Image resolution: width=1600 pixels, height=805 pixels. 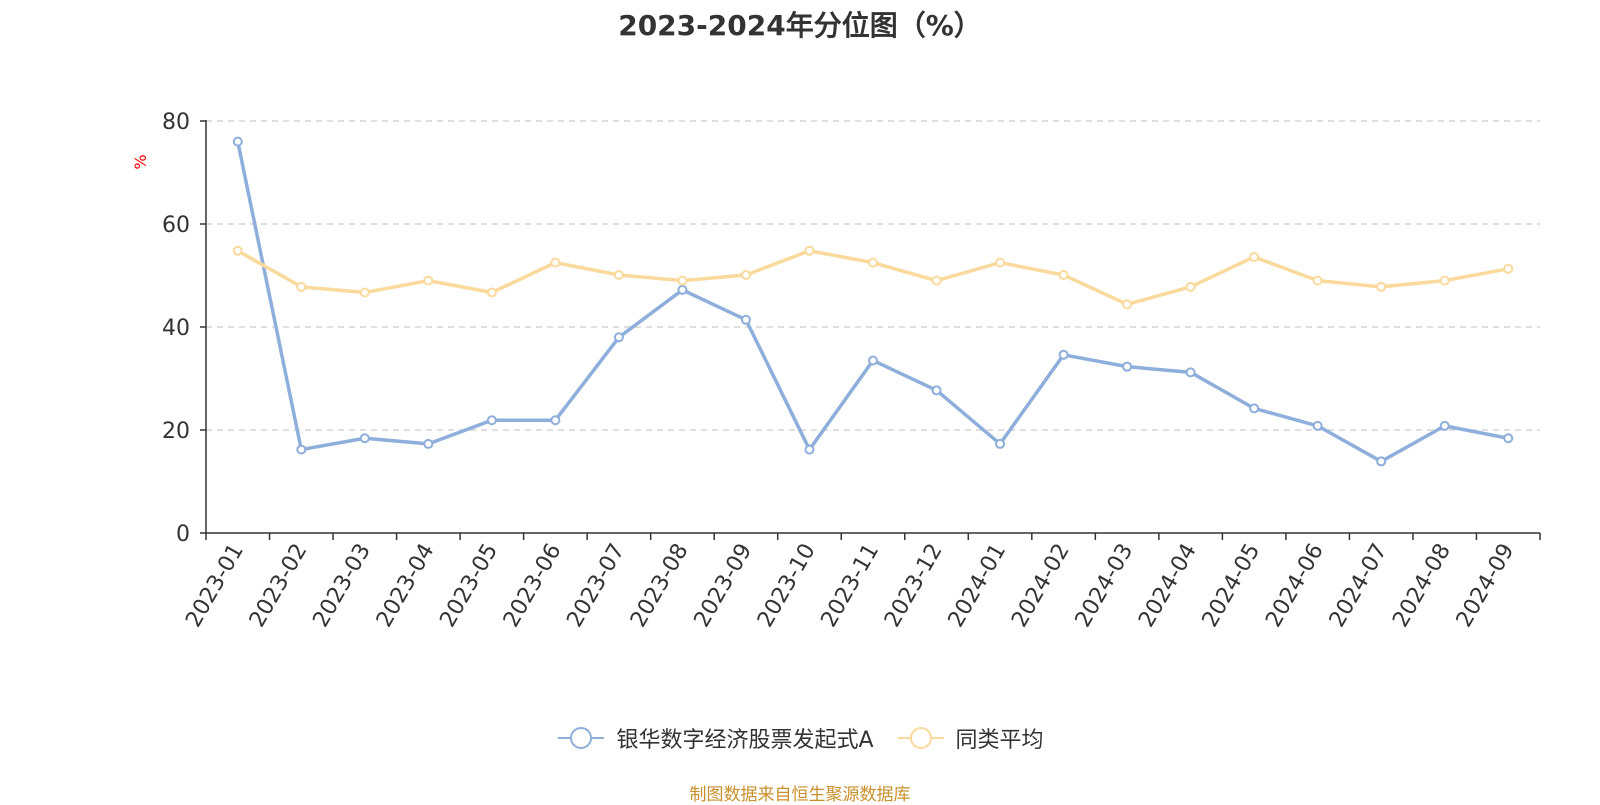 What do you see at coordinates (914, 586) in the screenshot?
I see `x-tick-label: 2023-12` at bounding box center [914, 586].